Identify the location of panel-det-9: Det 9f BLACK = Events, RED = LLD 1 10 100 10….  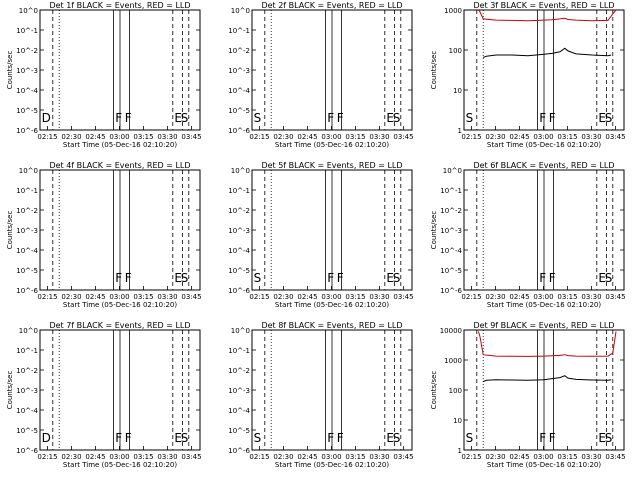
(528, 395).